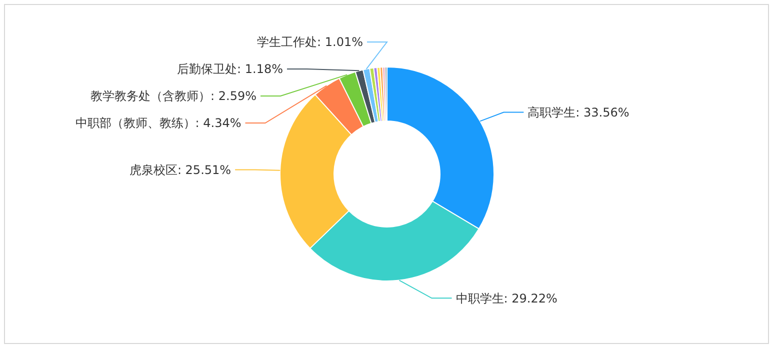  Describe the element at coordinates (173, 96) in the screenshot. I see `slice-label: 教学教务处（含教师）: 2.59%` at that location.